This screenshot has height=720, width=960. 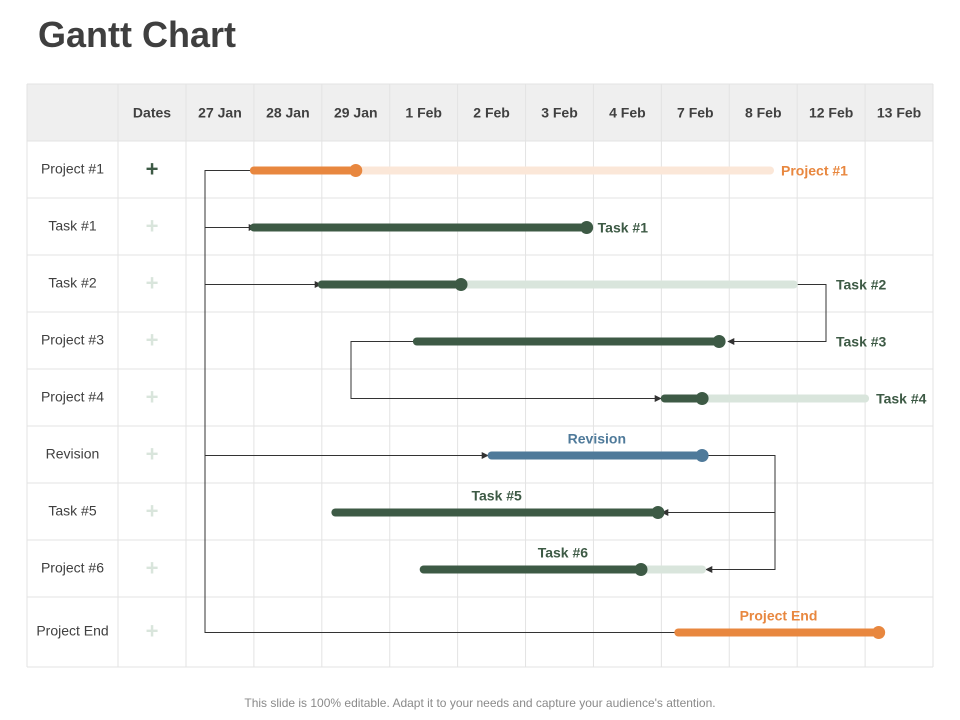 I want to click on header-date-label: 8 Feb, so click(x=763, y=113).